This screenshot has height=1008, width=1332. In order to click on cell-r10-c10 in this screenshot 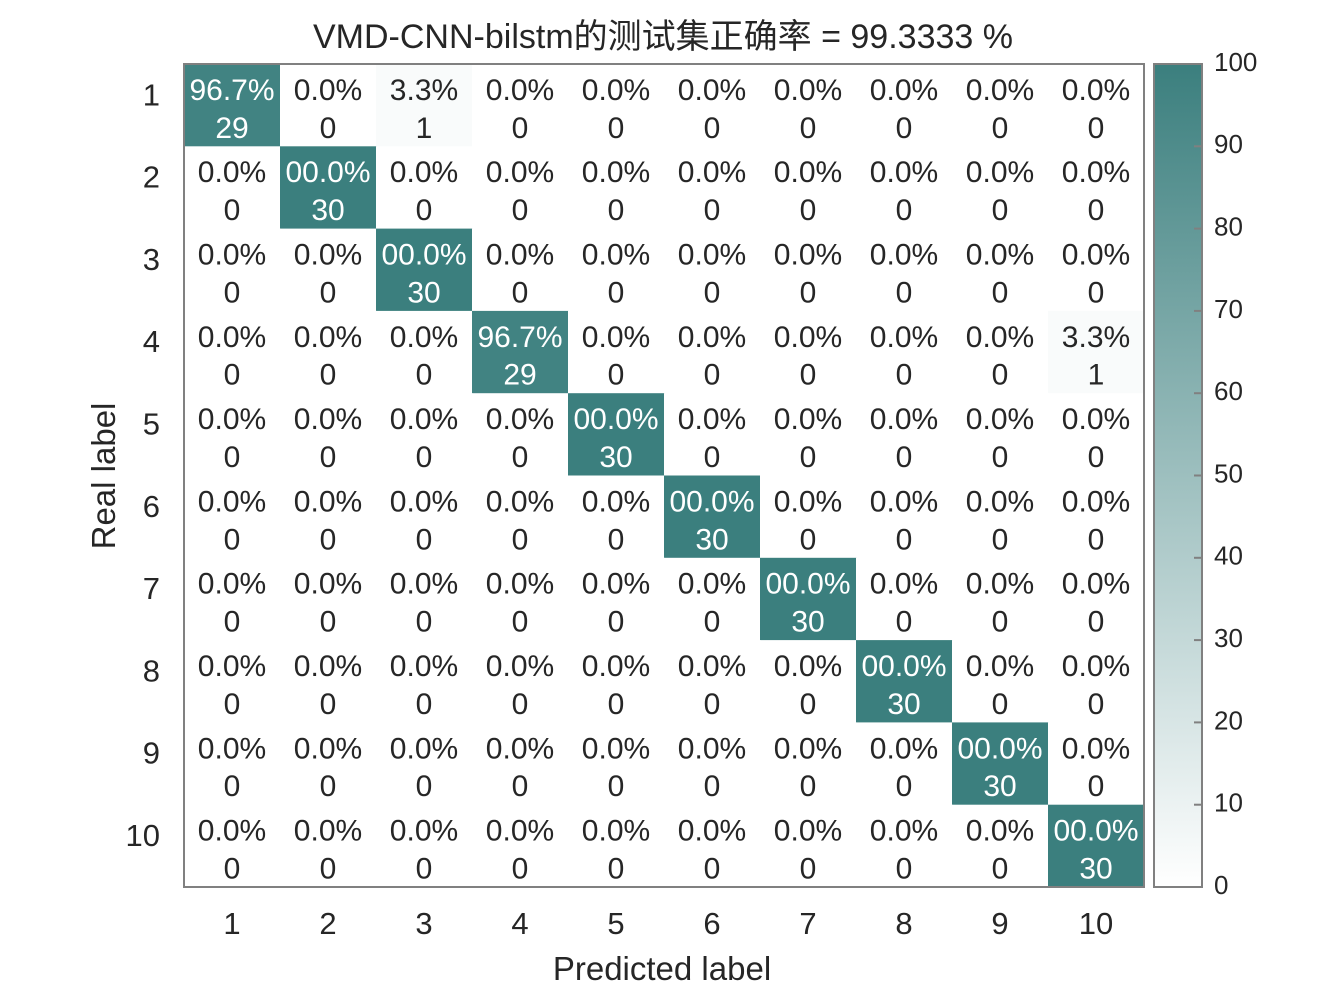, I will do `click(1096, 846)`.